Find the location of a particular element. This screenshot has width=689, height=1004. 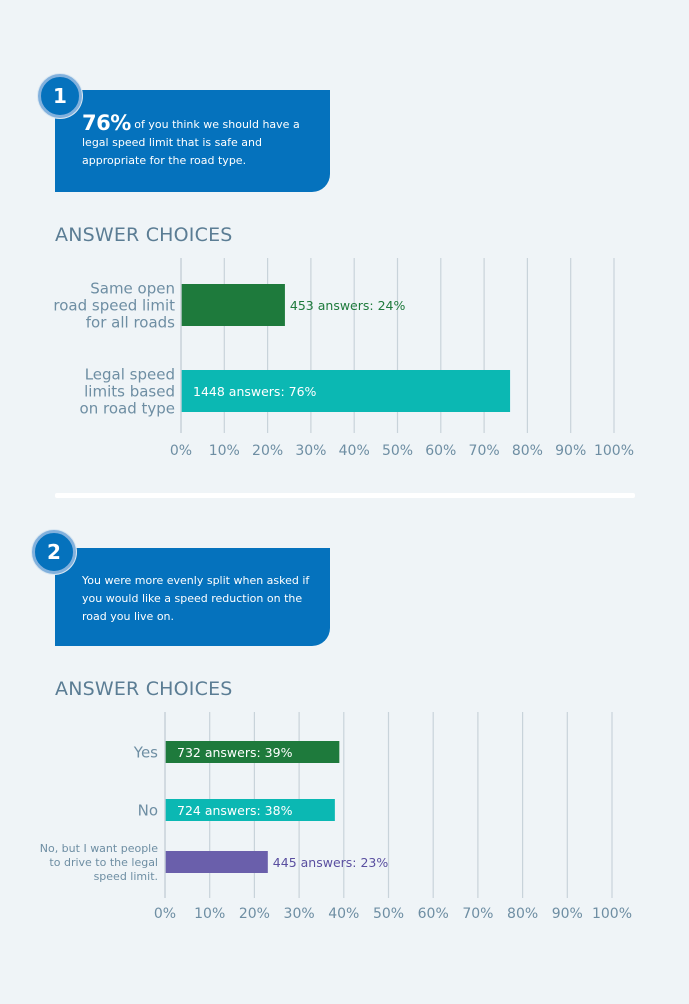

section-divider is located at coordinates (345, 495).